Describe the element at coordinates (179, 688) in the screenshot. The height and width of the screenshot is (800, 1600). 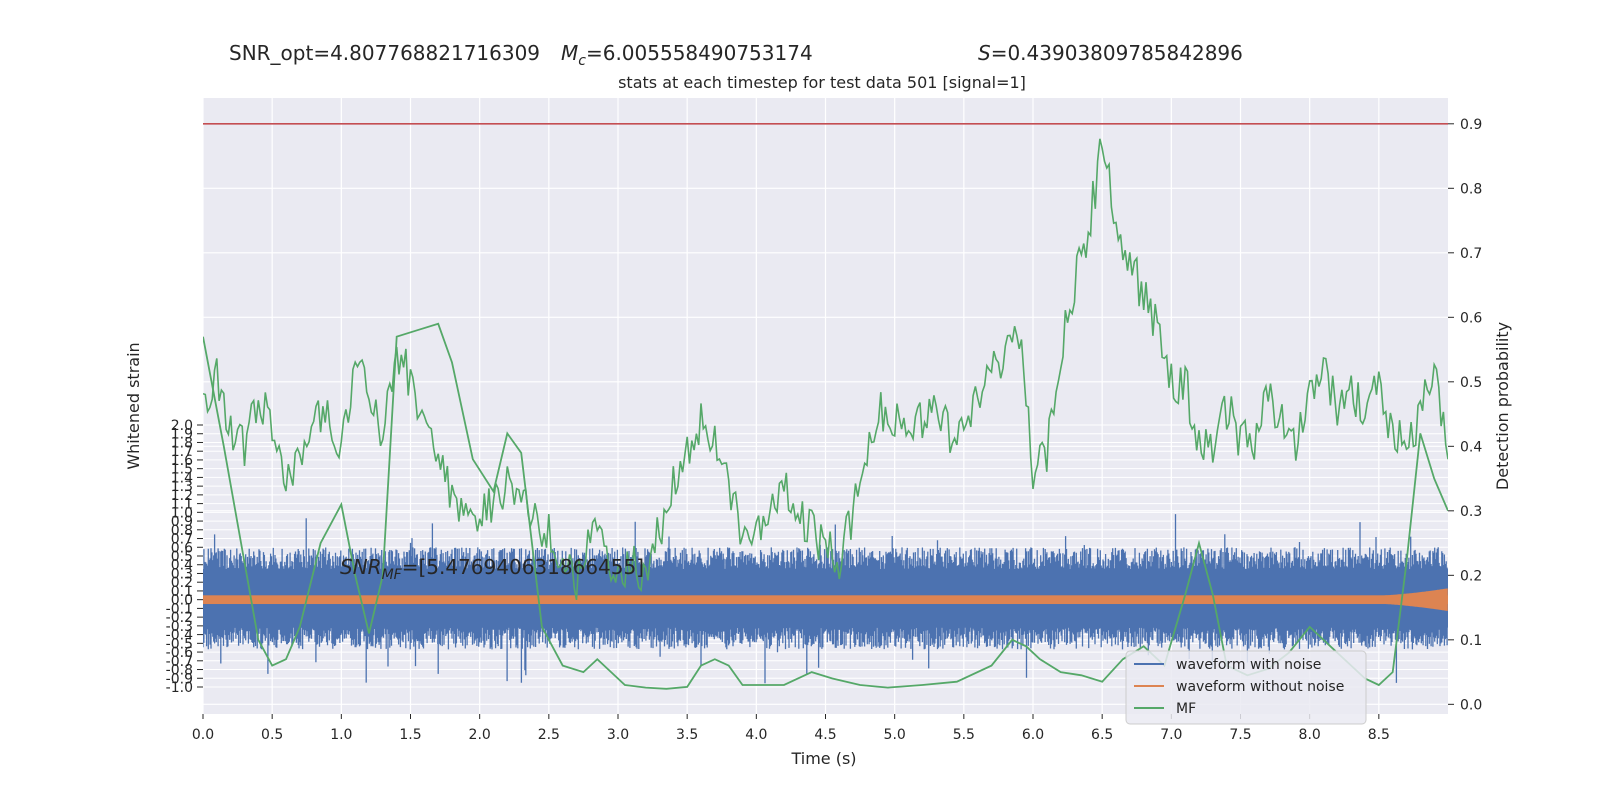
I see `left-tick-label-30: -1.0` at that location.